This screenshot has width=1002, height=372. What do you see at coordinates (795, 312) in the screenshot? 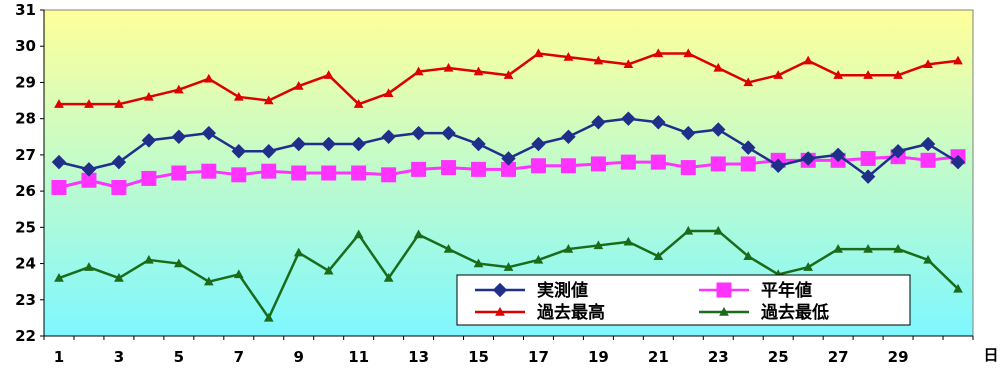
I see `legend-label: 過去最低` at bounding box center [795, 312].